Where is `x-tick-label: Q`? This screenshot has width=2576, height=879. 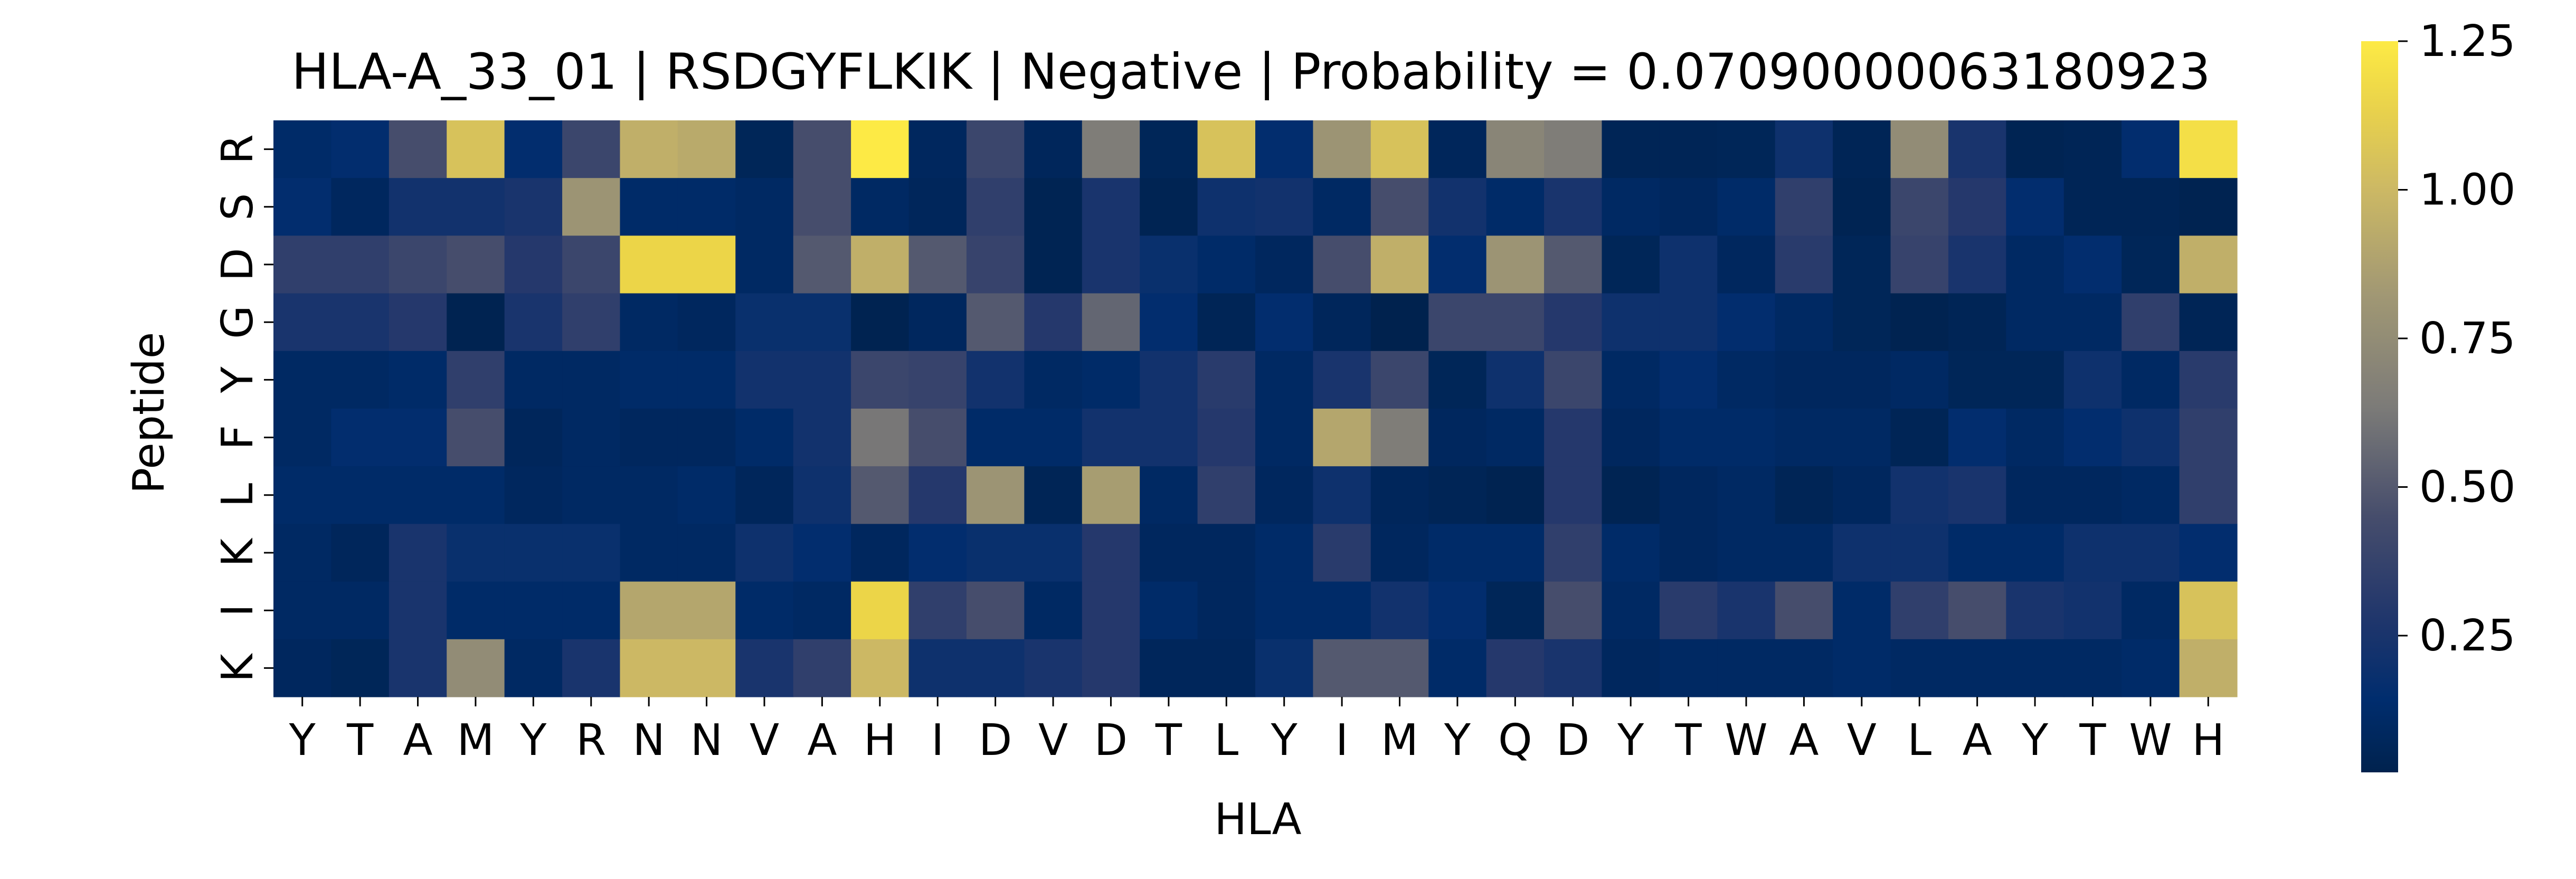 x-tick-label: Q is located at coordinates (1515, 740).